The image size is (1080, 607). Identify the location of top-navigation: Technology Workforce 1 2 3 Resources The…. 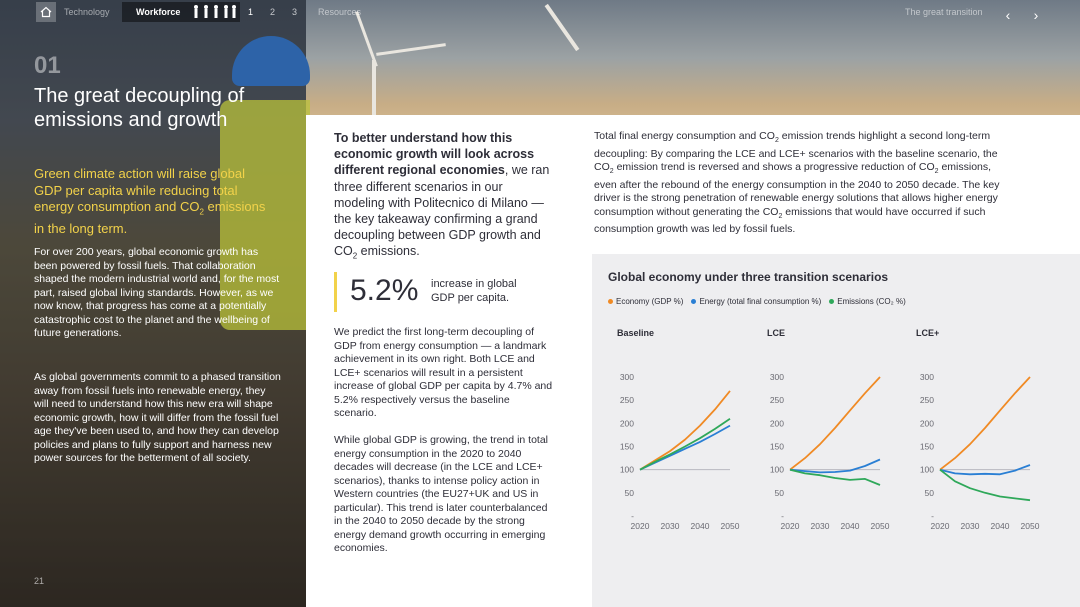
(540, 13).